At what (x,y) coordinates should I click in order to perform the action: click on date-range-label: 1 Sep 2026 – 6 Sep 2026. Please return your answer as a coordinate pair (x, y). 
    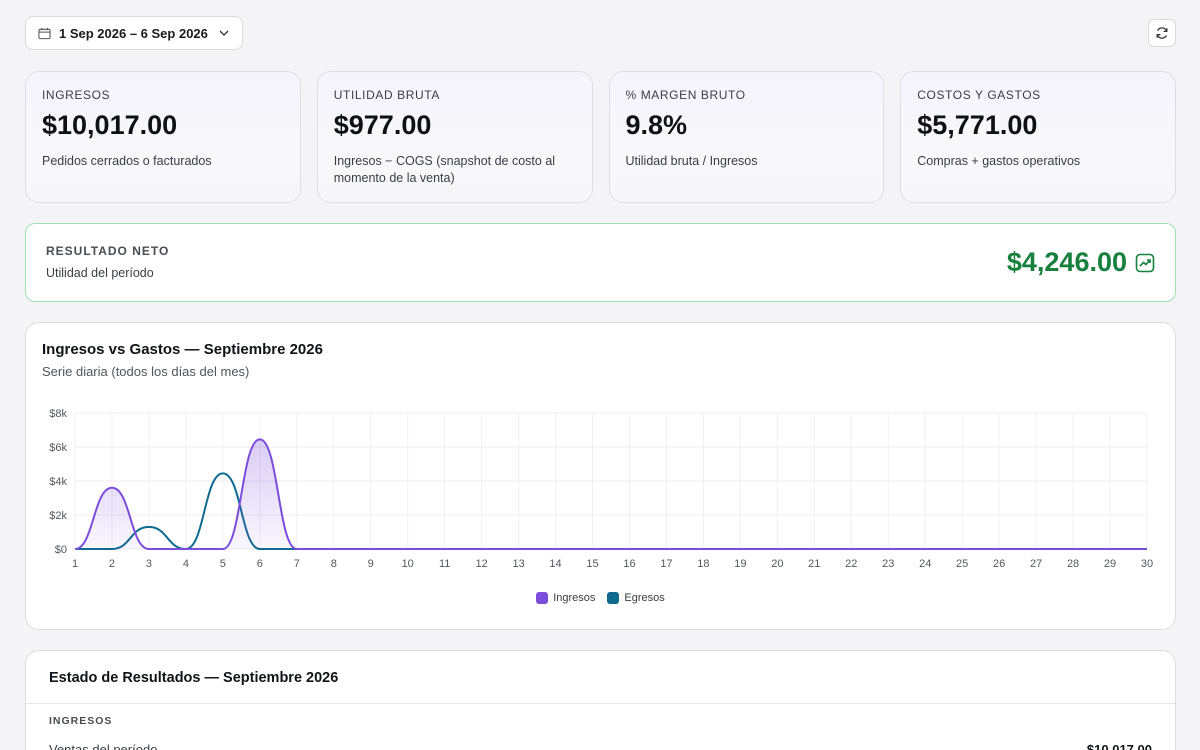
    Looking at the image, I should click on (133, 33).